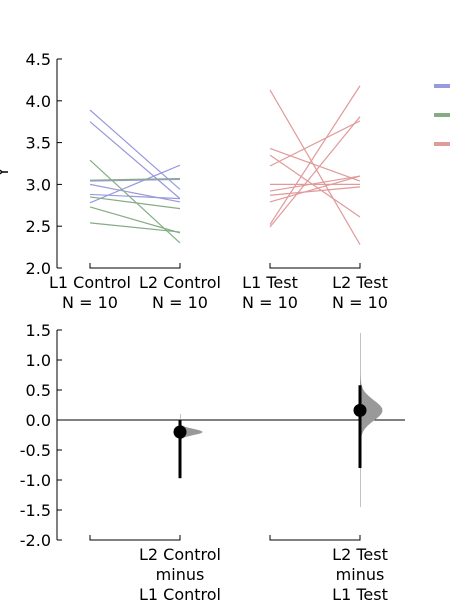  Describe the element at coordinates (180, 292) in the screenshot. I see `x-tick-label: L2 Control N = 10` at that location.